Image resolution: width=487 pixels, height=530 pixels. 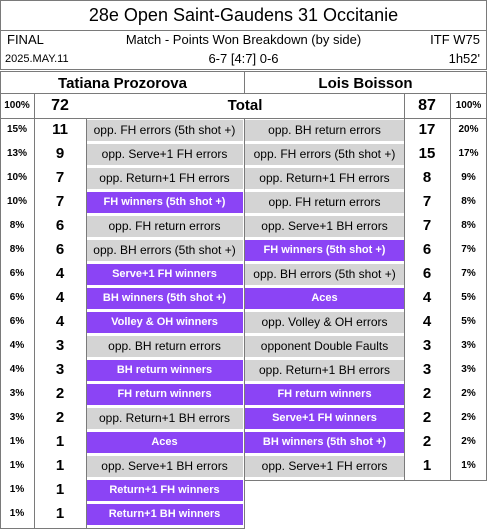 I want to click on right-category: Serve+1 FH winners, so click(x=324, y=418).